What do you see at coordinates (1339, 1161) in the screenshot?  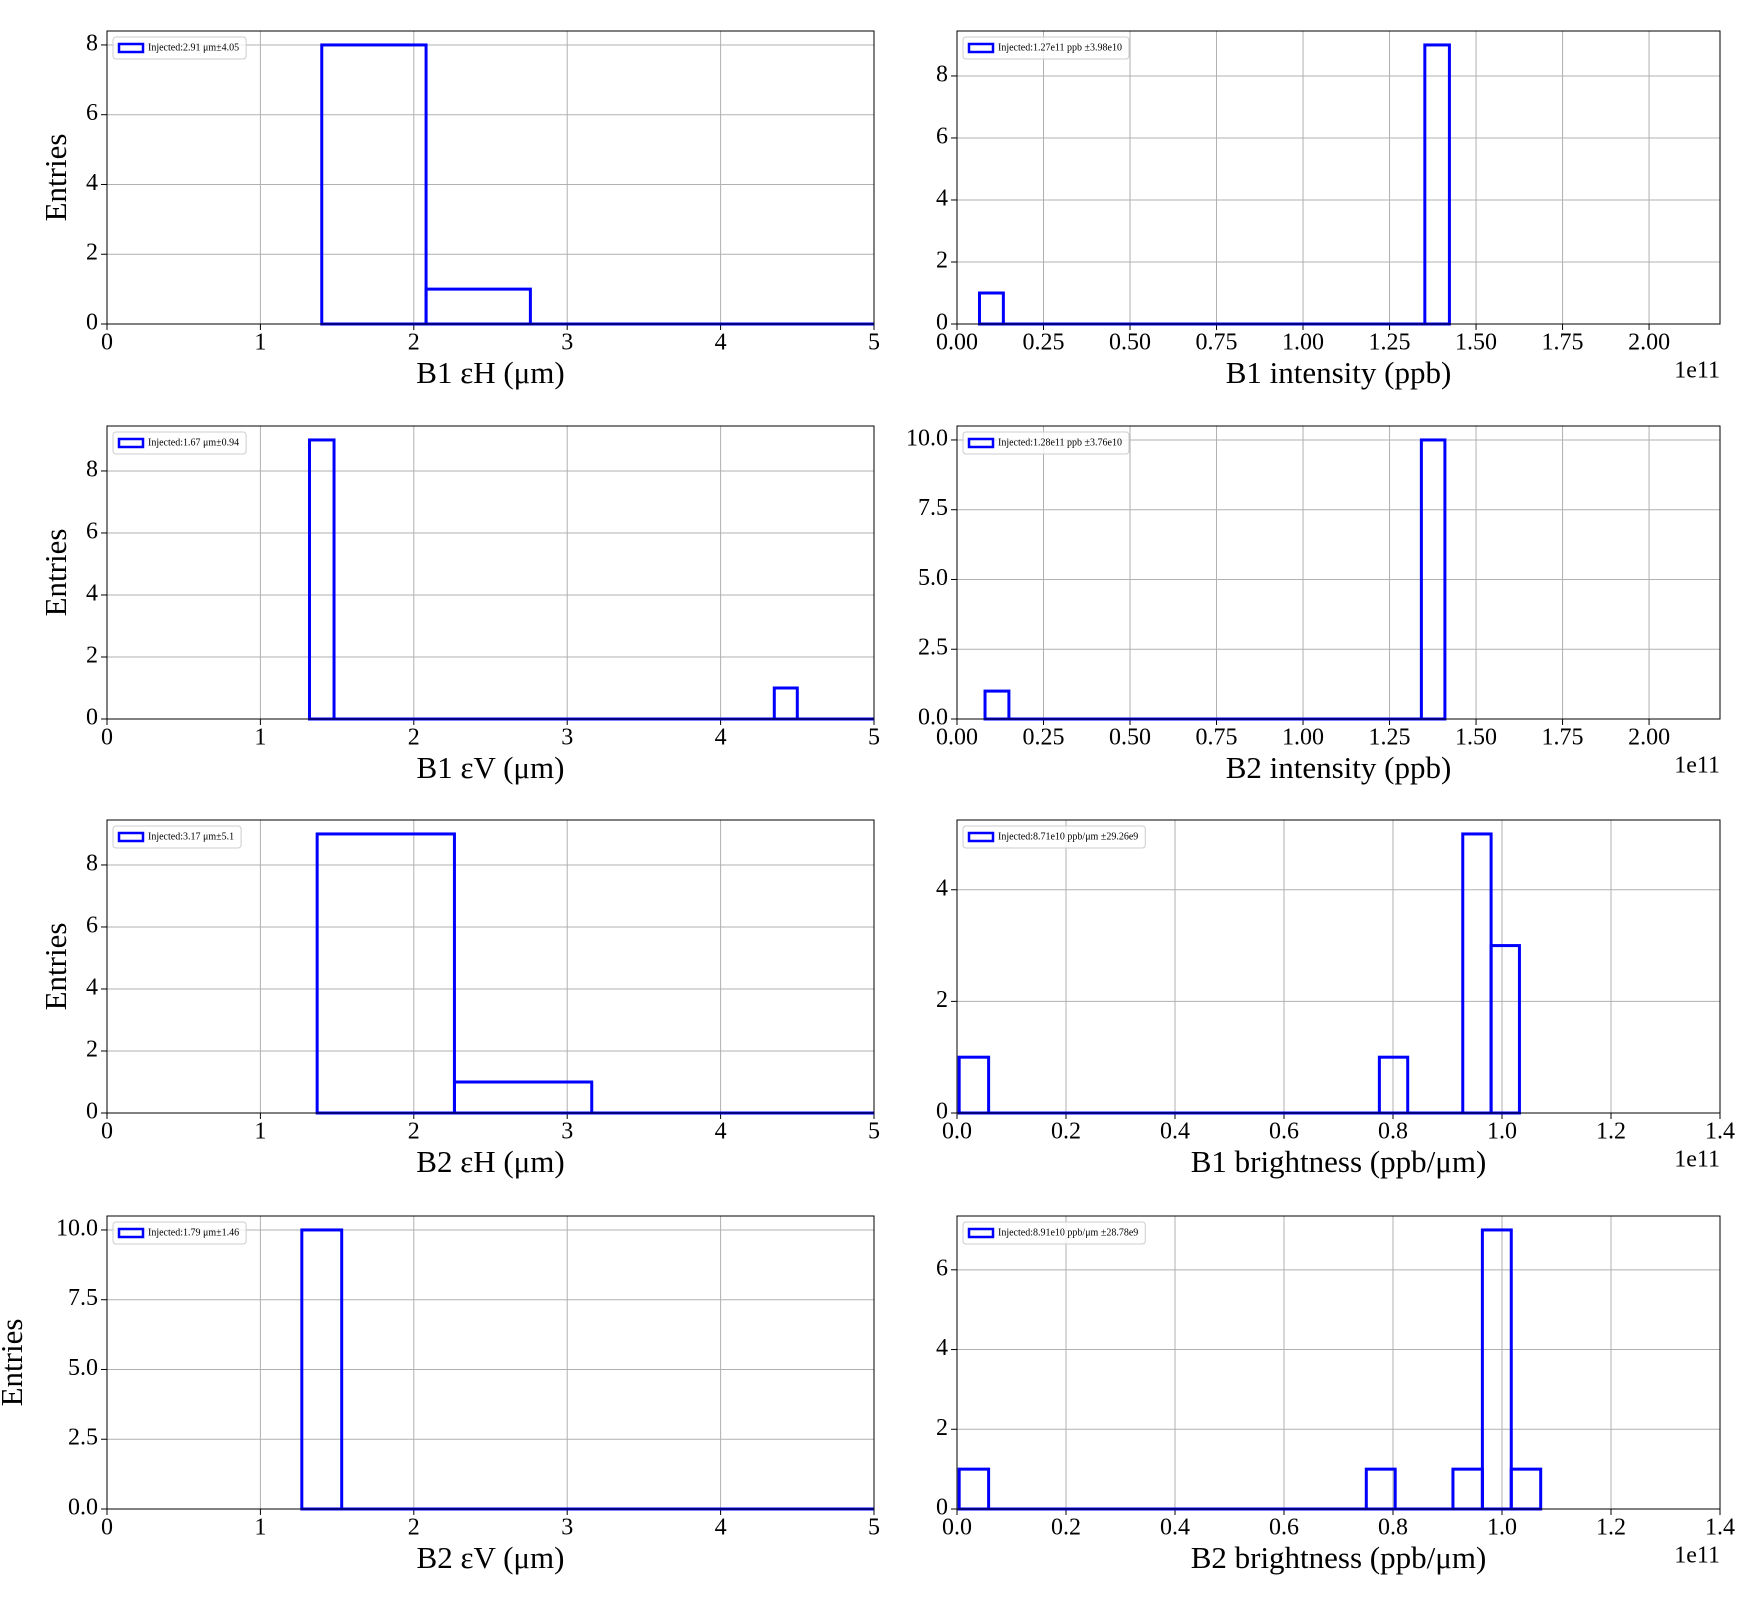 I see `x-axis-label: B1 brightness (ppb/μm)` at bounding box center [1339, 1161].